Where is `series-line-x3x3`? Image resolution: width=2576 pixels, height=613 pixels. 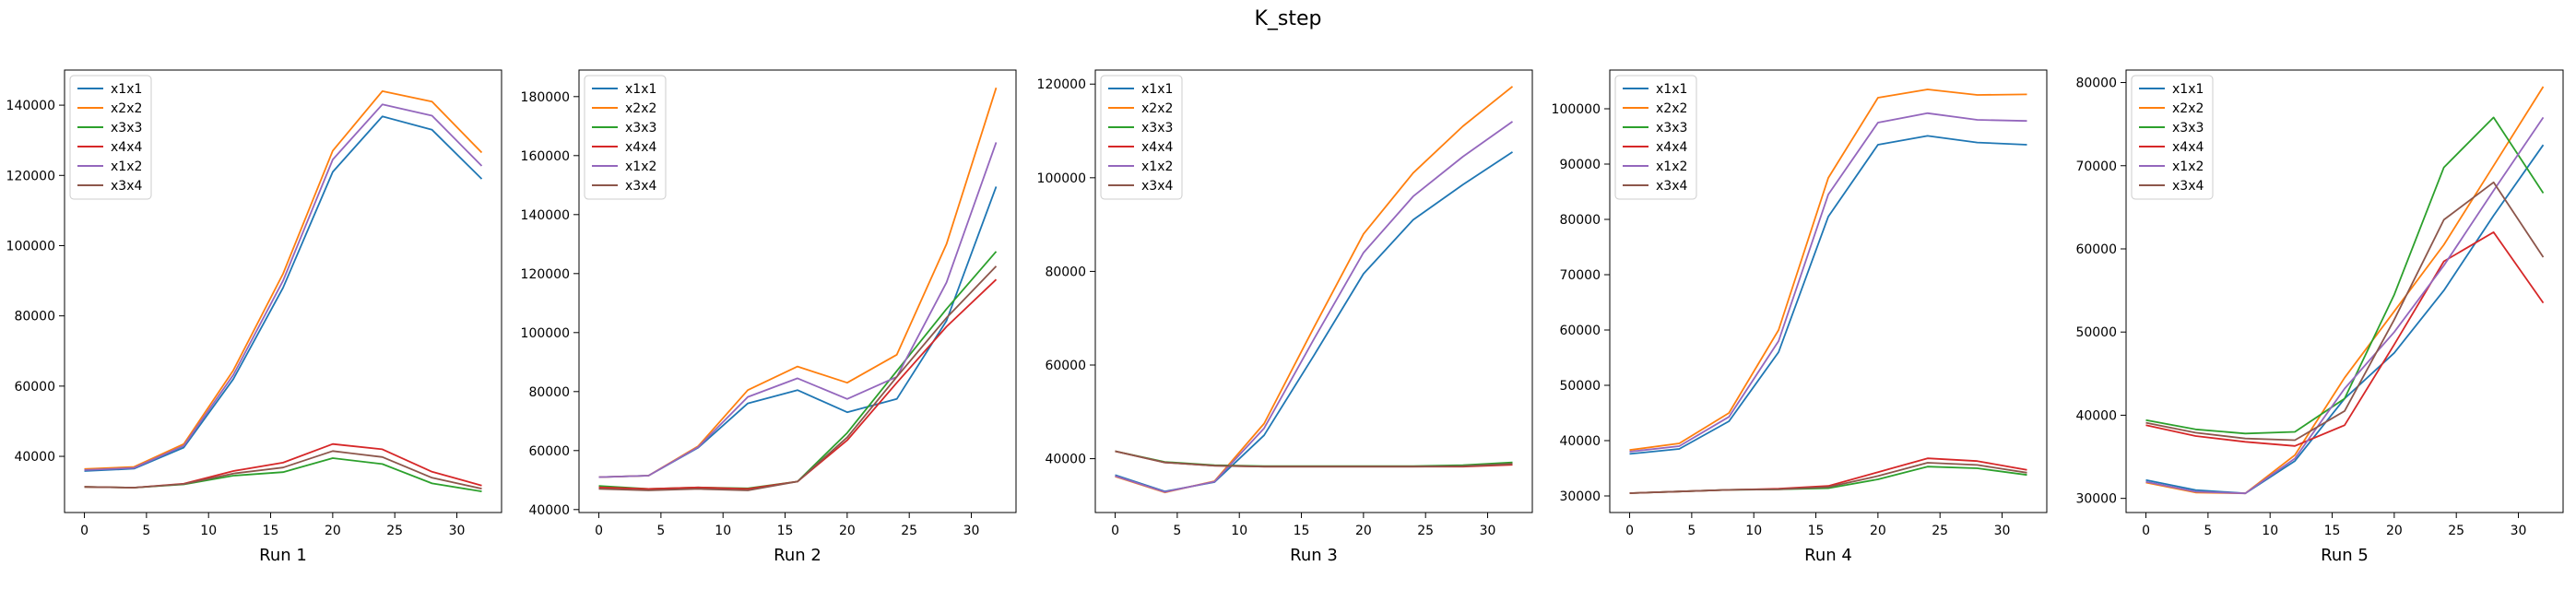 series-line-x3x3 is located at coordinates (2345, 275).